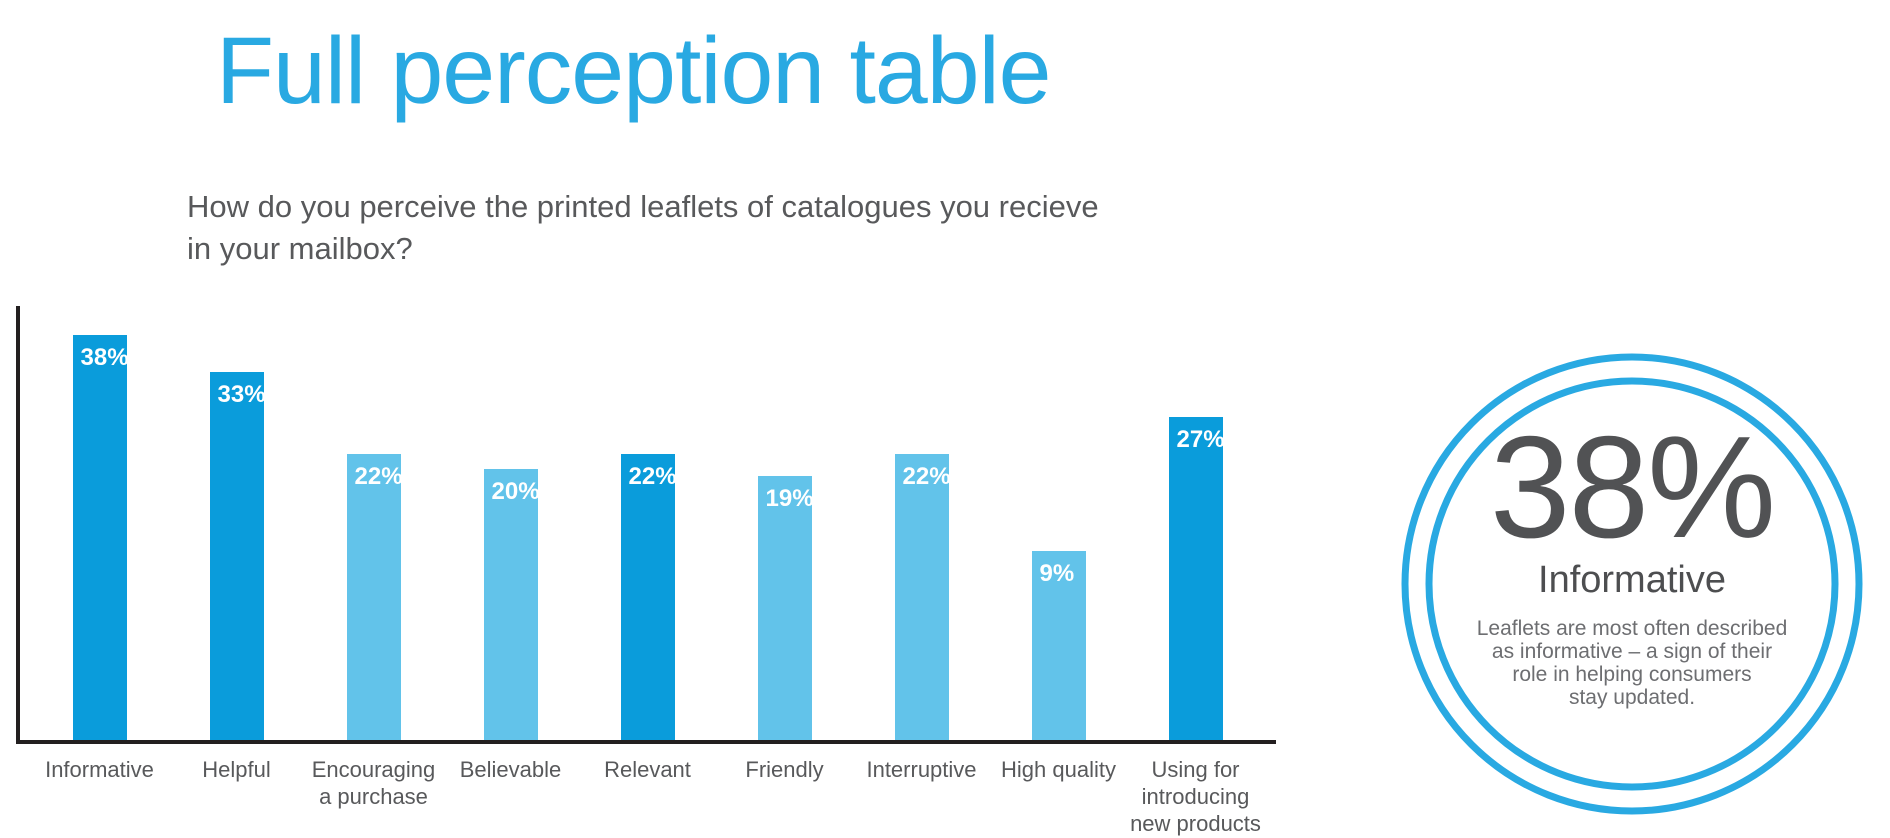 This screenshot has height=838, width=1890. I want to click on bar-high-quality: 9%, so click(1058, 647).